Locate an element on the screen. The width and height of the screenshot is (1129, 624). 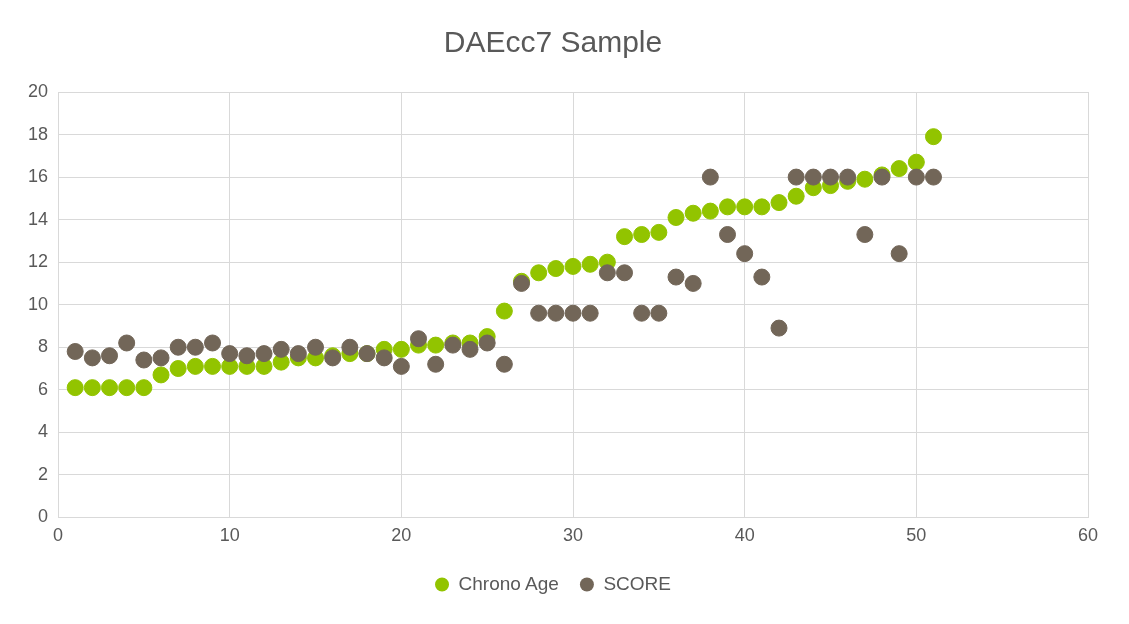
x-tick-label: 60 is located at coordinates (1088, 535).